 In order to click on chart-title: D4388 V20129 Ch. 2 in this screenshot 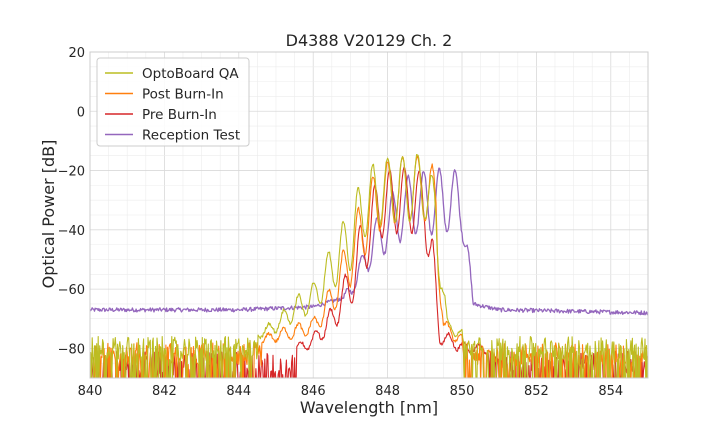, I will do `click(369, 40)`.